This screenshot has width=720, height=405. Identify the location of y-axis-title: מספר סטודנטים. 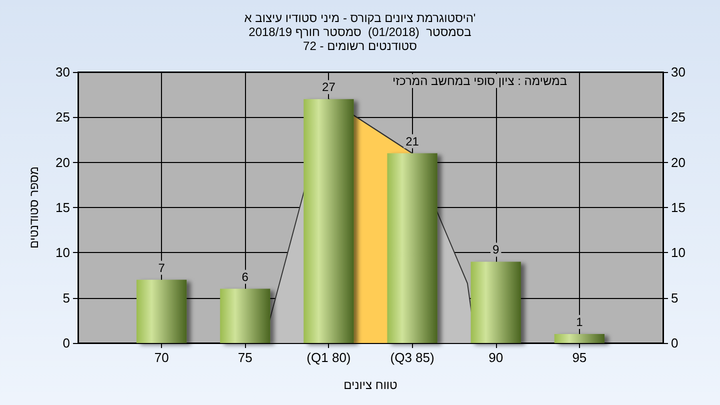
(34, 207).